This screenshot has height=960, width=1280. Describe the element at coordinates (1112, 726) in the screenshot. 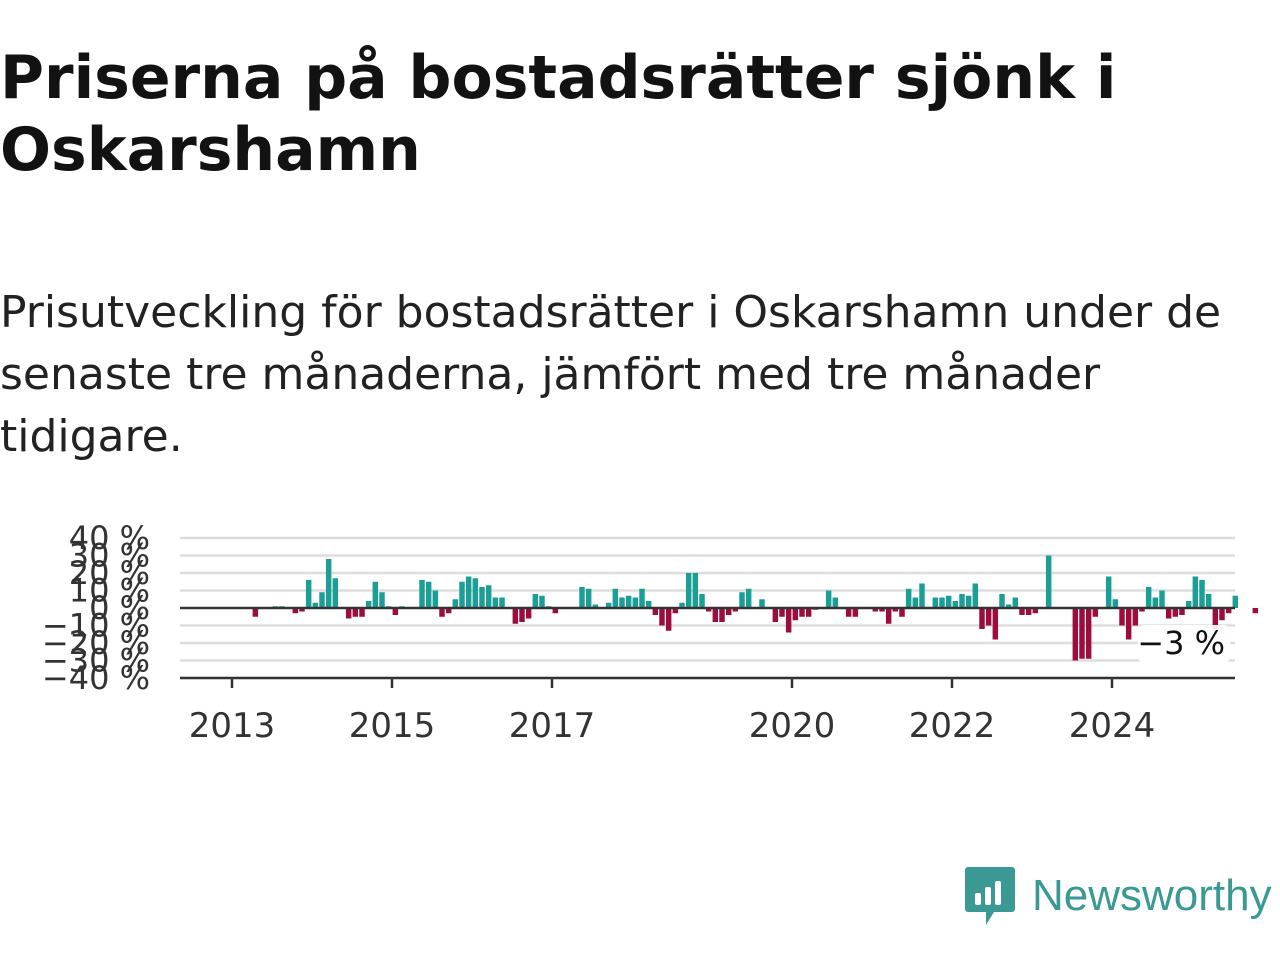

I see `x-tick-label: 2024` at that location.